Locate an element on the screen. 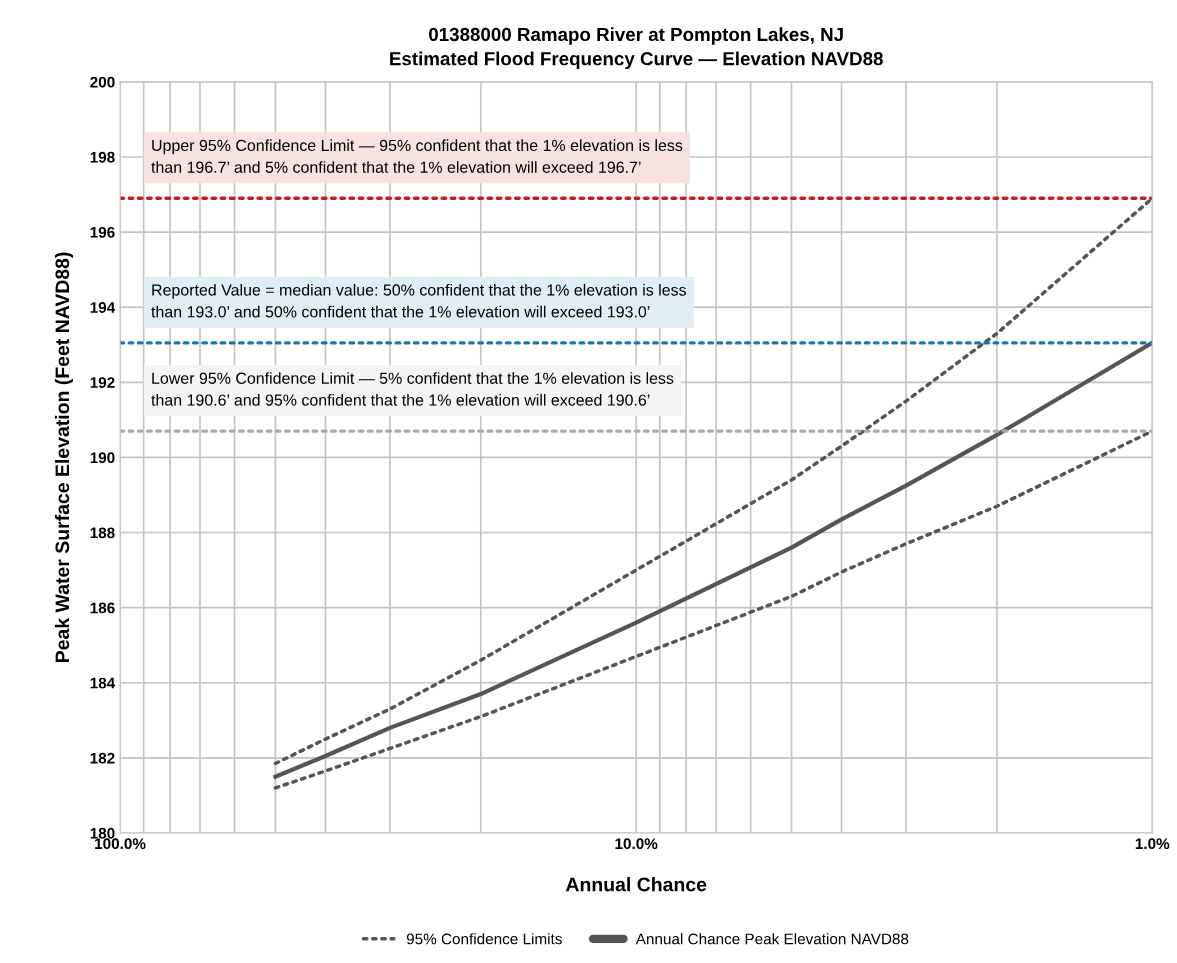 The width and height of the screenshot is (1177, 963). chart-title: 01388000 Ramapo River at Pompton Lakes, NJ Estimated Flood Frequency Curve — Elevation NAVD88 is located at coordinates (636, 48).